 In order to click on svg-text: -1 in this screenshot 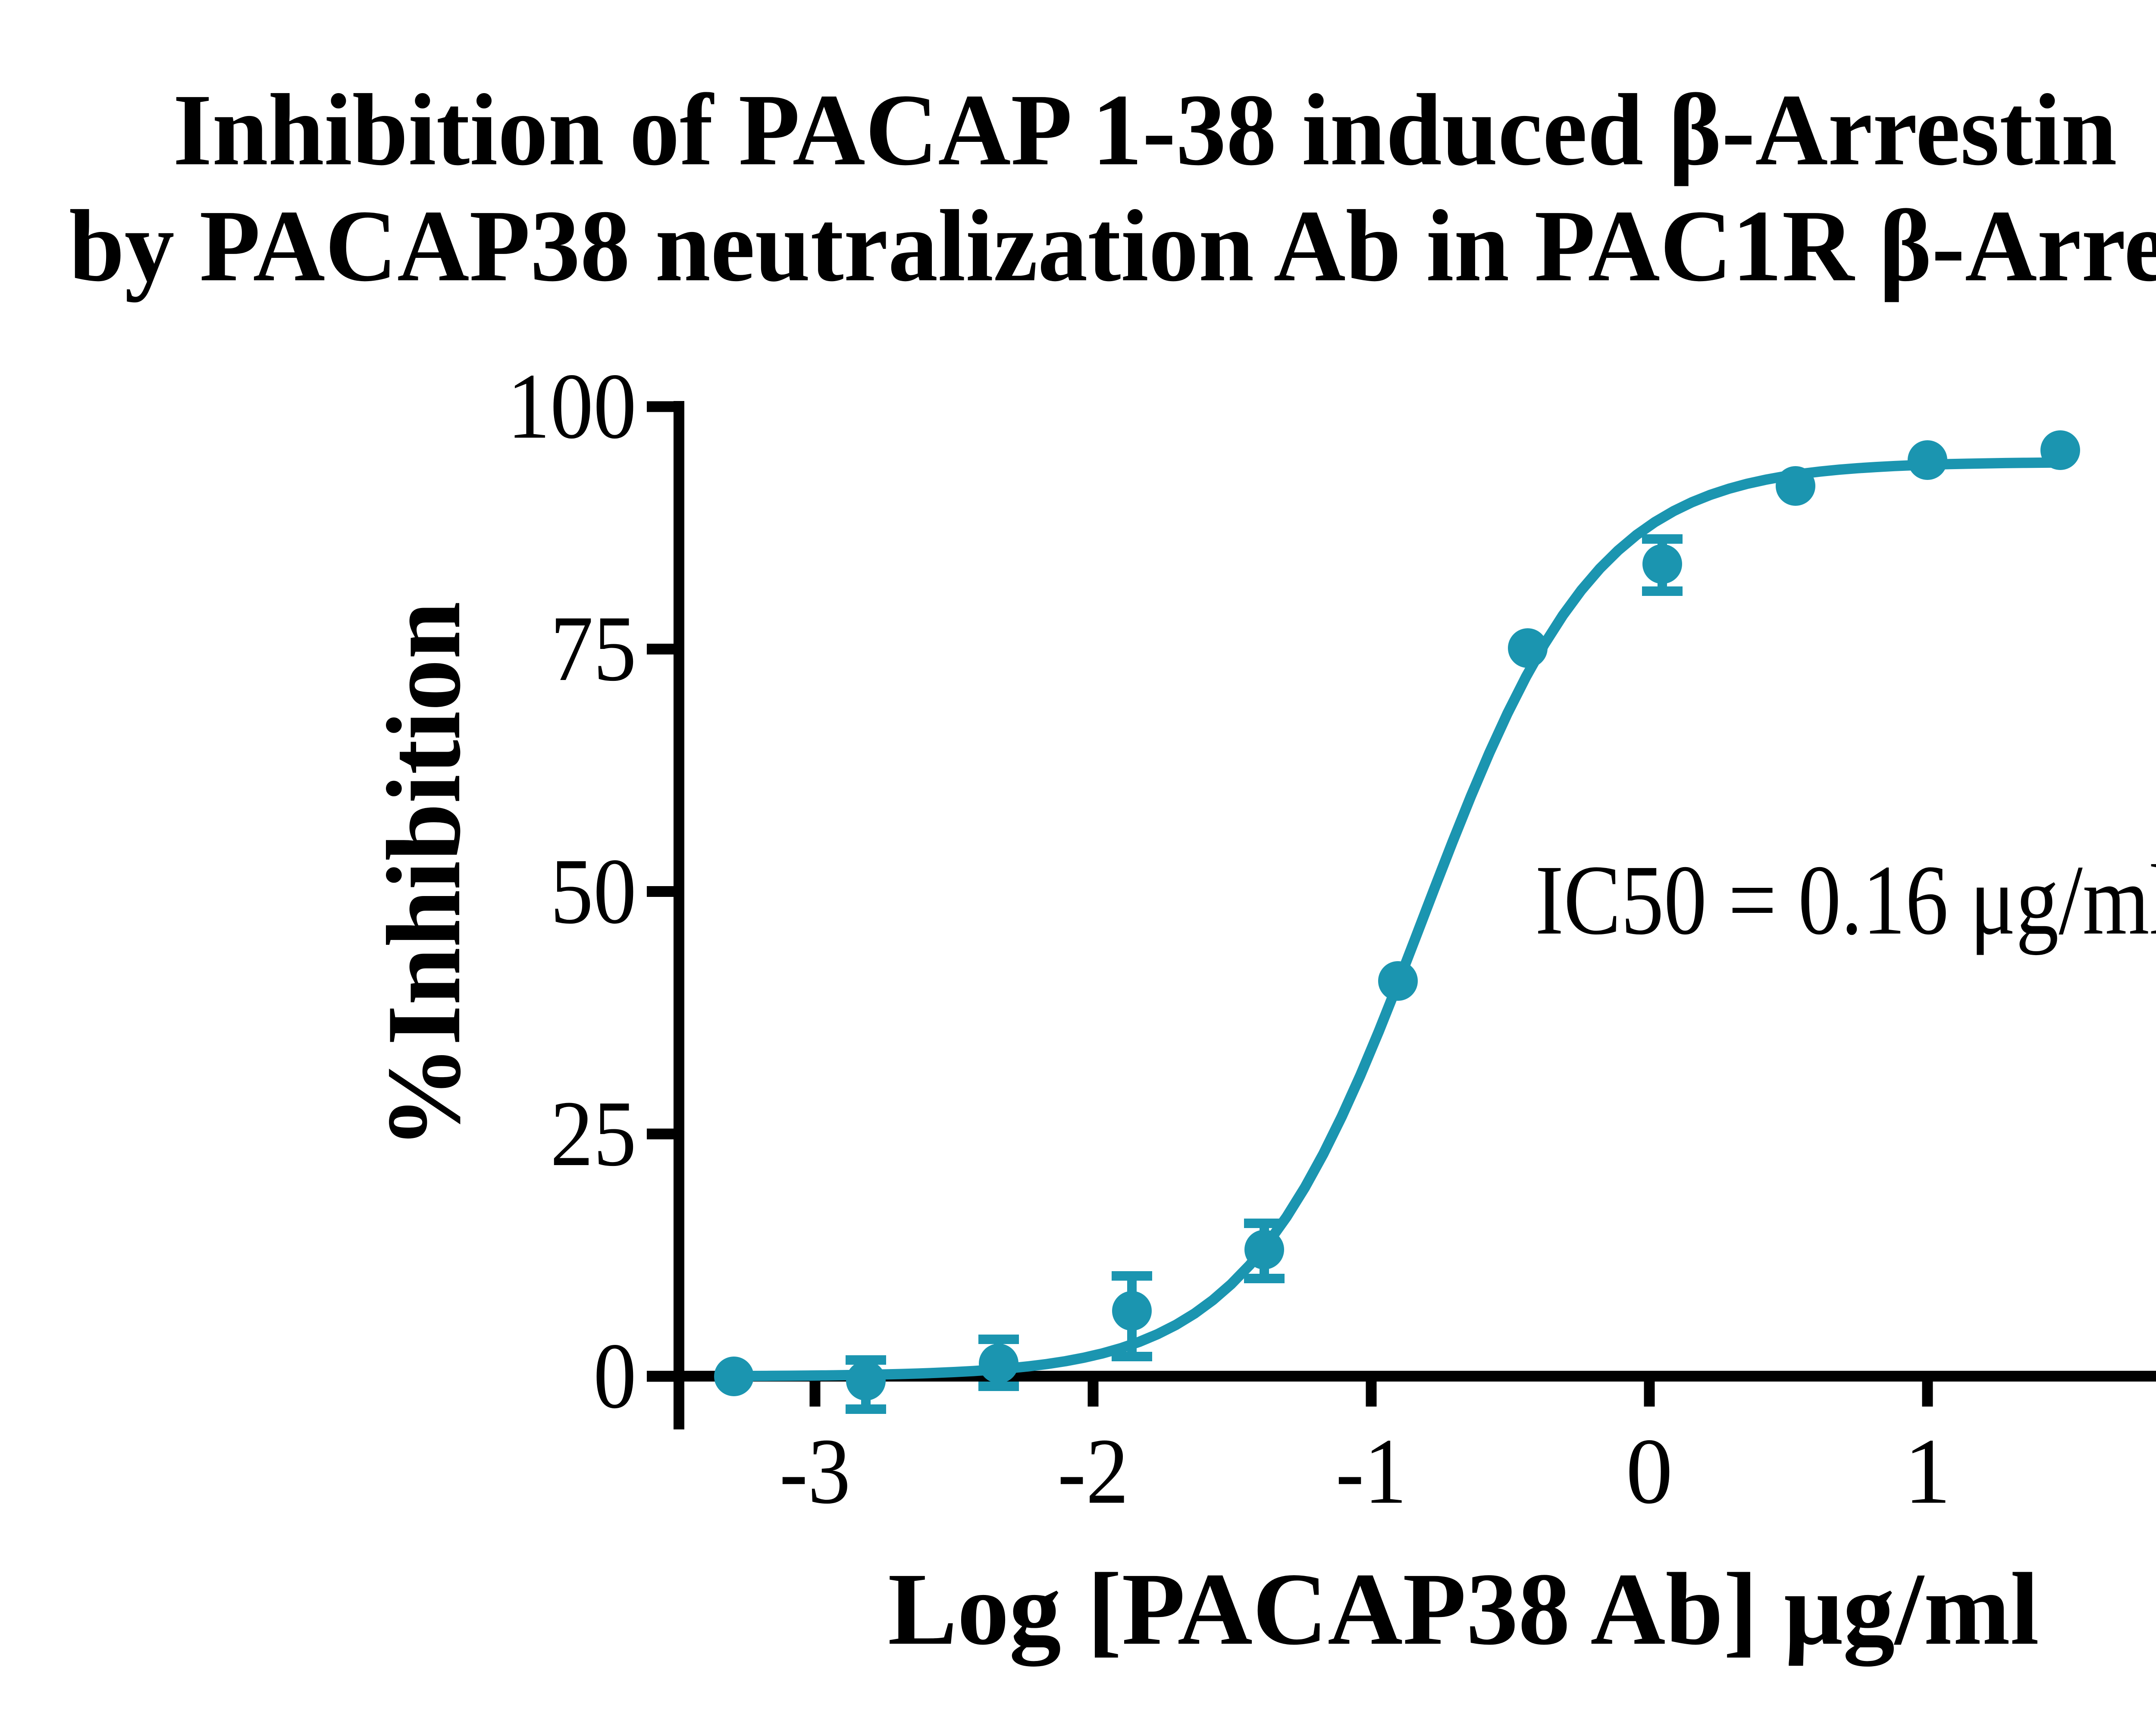, I will do `click(1371, 1471)`.